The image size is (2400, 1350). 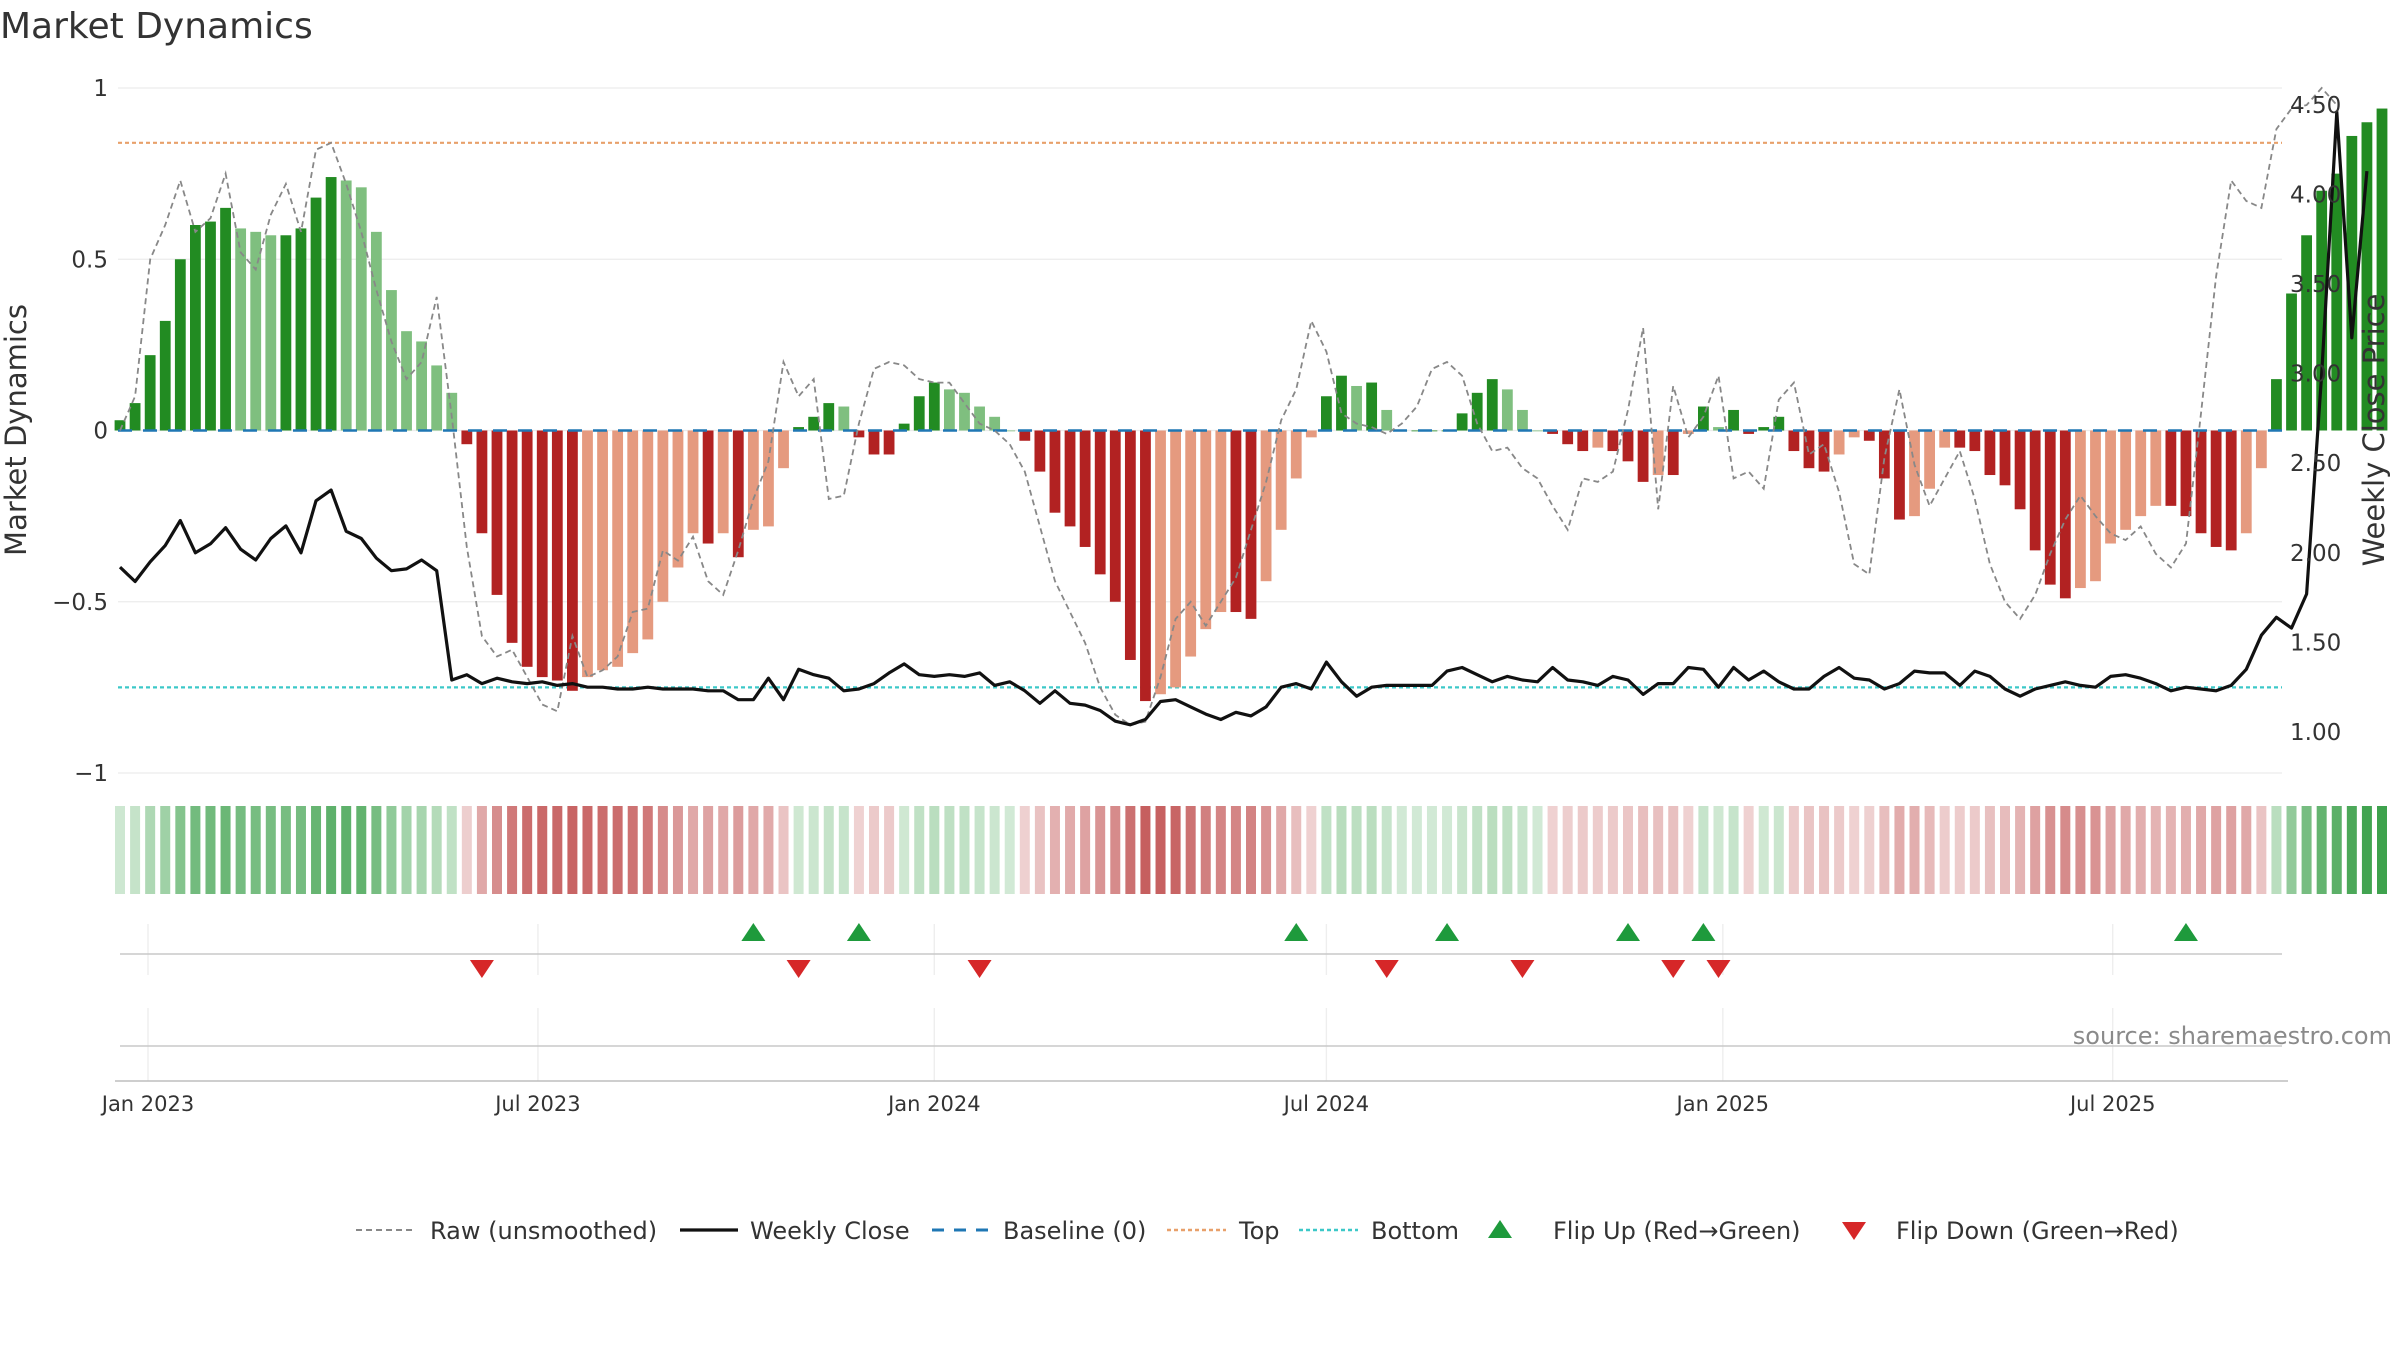 What do you see at coordinates (2315, 464) in the screenshot?
I see `right-tick-label: 2.50` at bounding box center [2315, 464].